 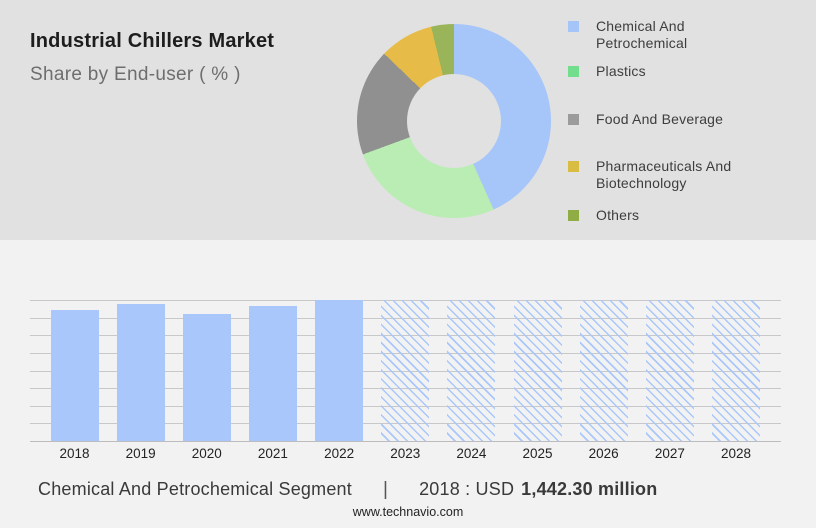 What do you see at coordinates (206, 377) in the screenshot?
I see `bar-2020` at bounding box center [206, 377].